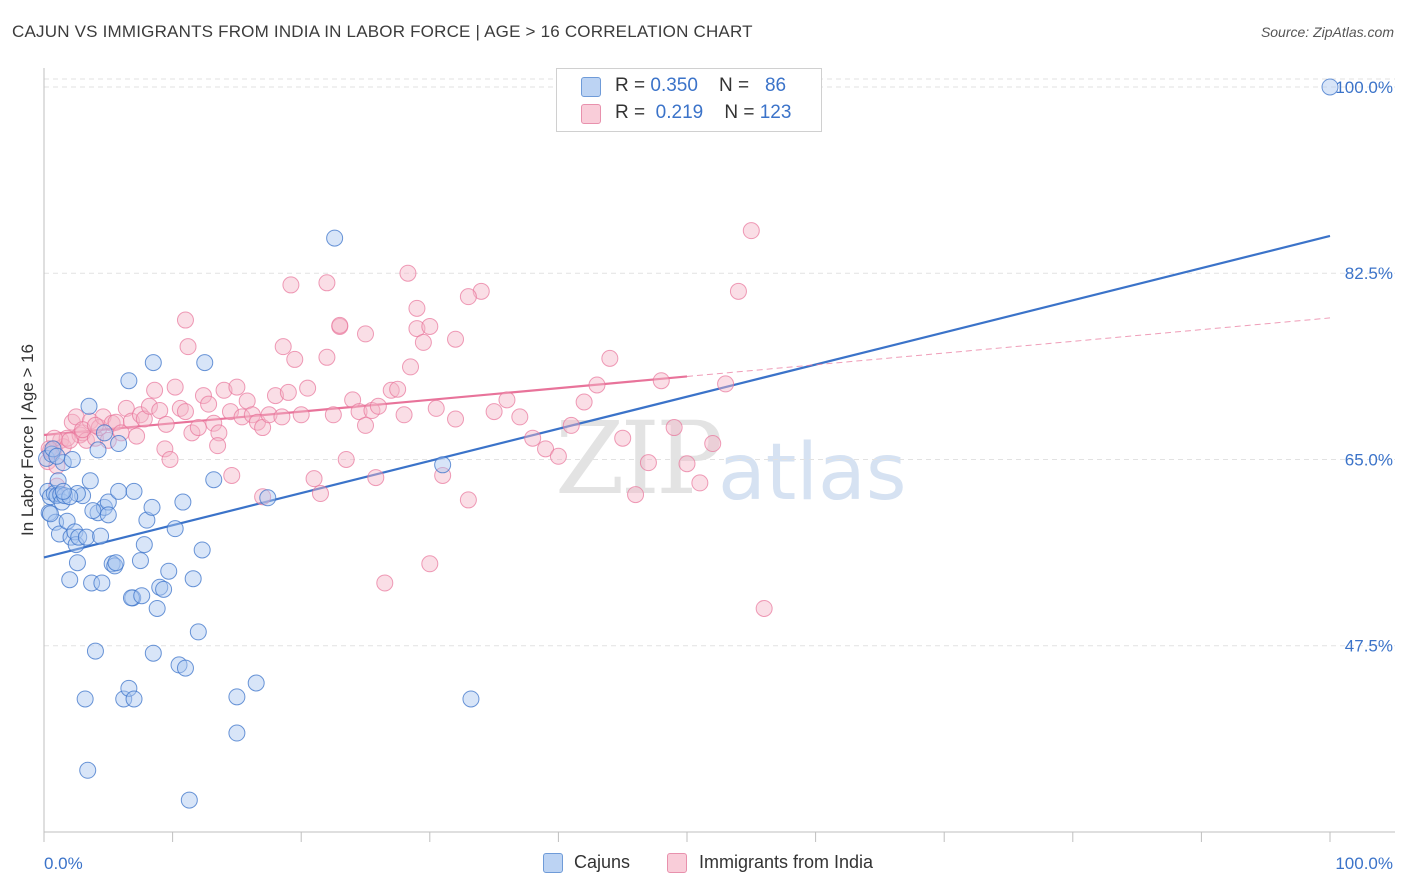  Describe the element at coordinates (689, 100) in the screenshot. I see `correlation-legend: R = 0.350 N = 86 R = 0.219 N = 123` at that location.